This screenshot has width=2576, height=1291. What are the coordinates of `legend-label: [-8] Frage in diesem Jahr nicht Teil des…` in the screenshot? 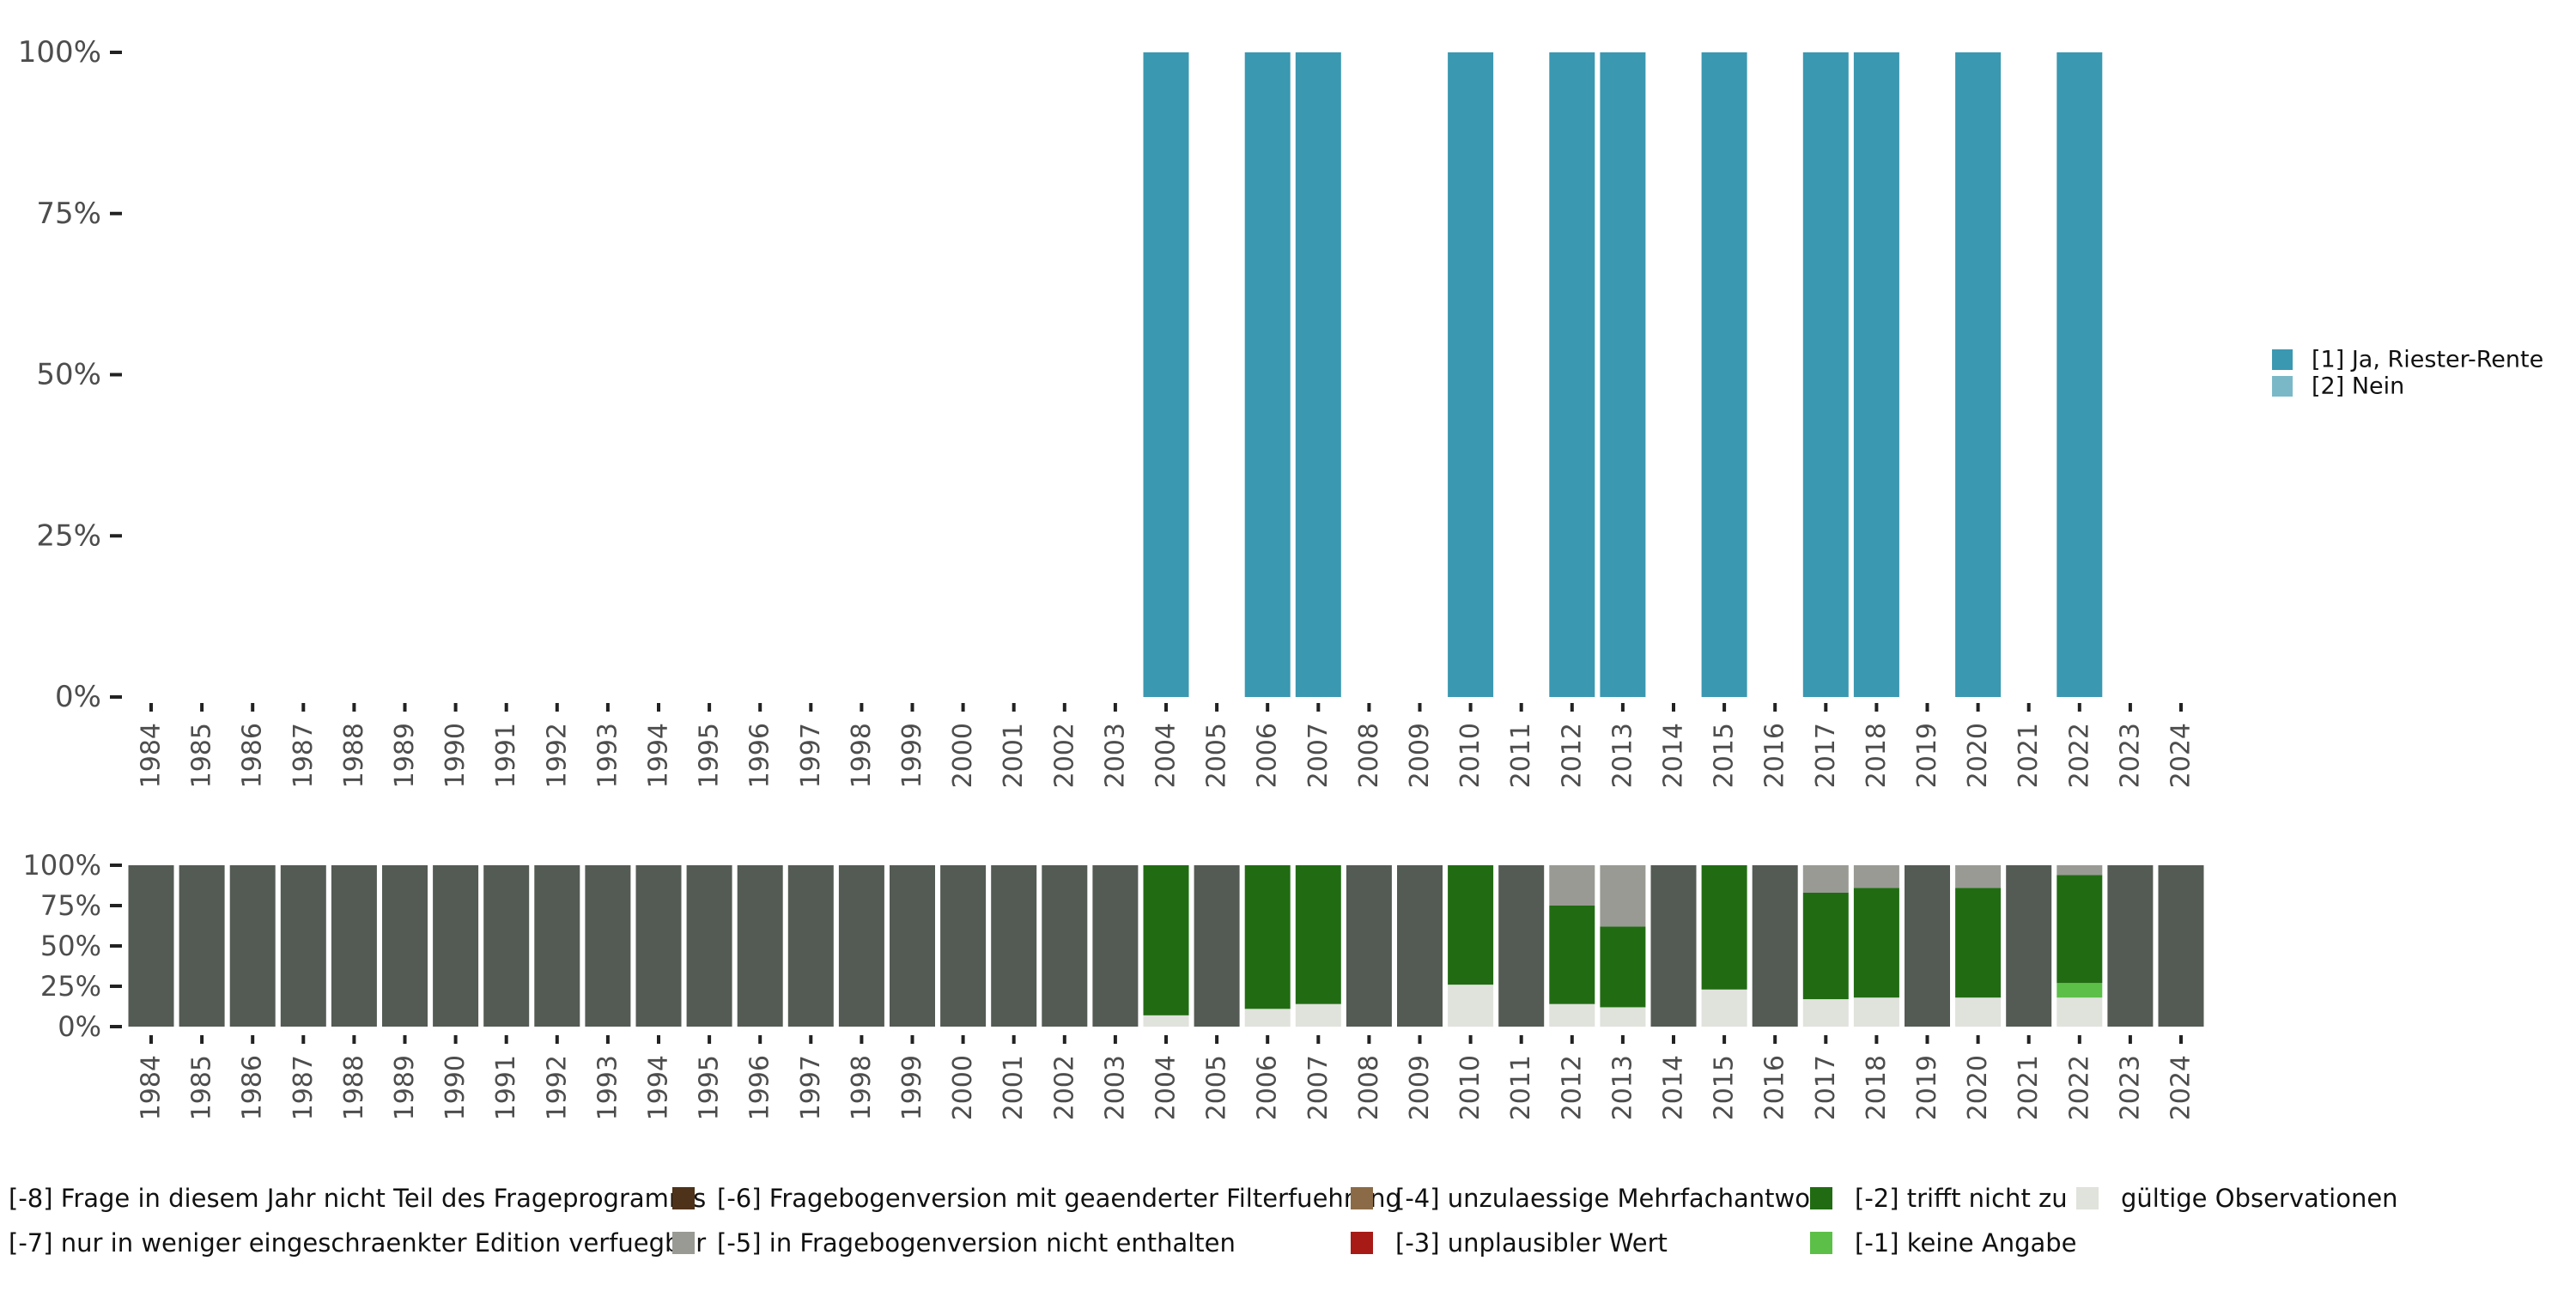 It's located at (357, 1198).